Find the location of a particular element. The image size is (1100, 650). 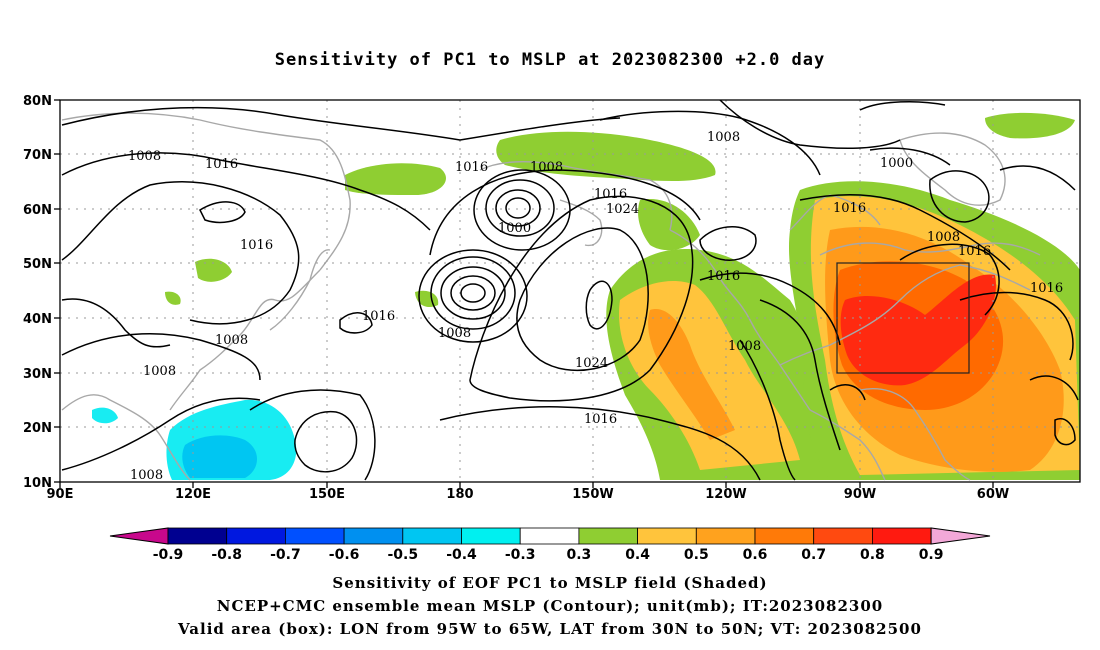

shade-green-alaska is located at coordinates (669, 225).